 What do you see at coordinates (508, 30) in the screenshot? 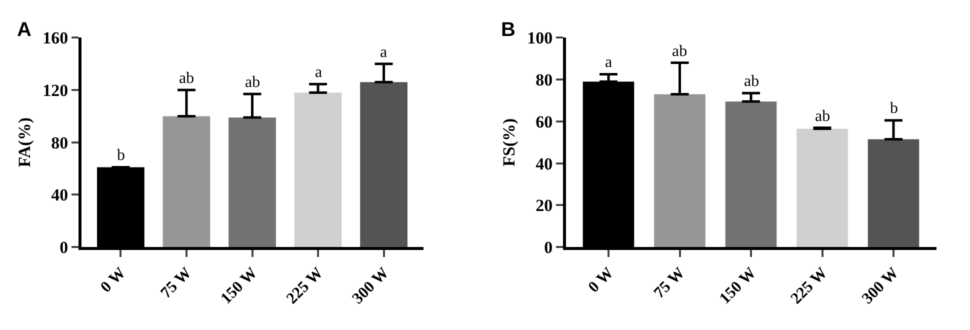
I see `chart-title: B` at bounding box center [508, 30].